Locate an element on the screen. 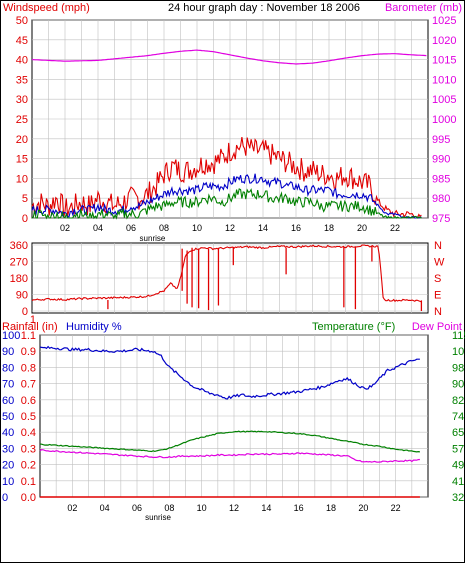 The width and height of the screenshot is (465, 563). direction-tick-270: 270 is located at coordinates (19, 263).